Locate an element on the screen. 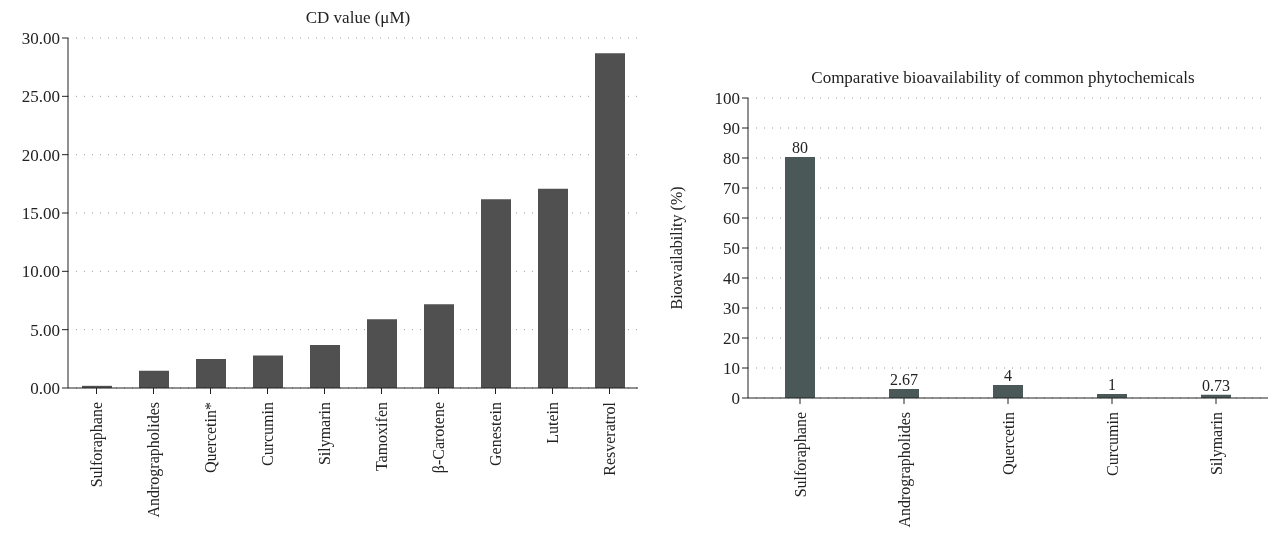 The image size is (1287, 539). chart-title: CD value (μM) is located at coordinates (358, 18).